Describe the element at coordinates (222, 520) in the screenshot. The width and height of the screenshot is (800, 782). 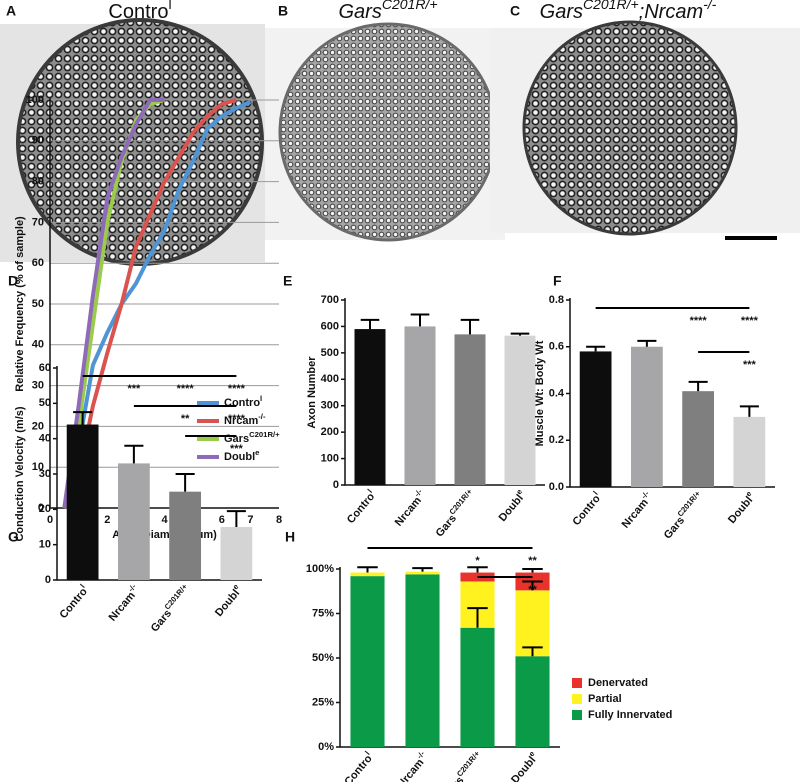
I see `x-tick-label: 6` at that location.